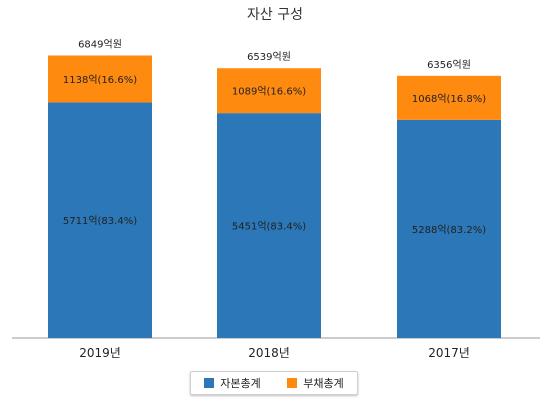  I want to click on data-label-equity: 5711억(83.4%), so click(100, 221).